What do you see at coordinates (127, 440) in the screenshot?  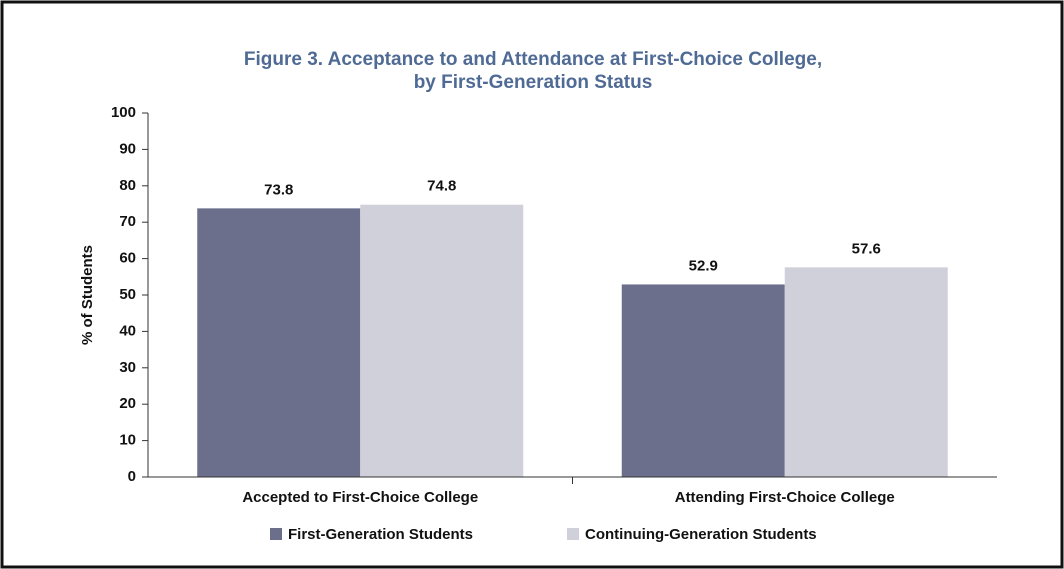 I see `y-tick-label: 10` at bounding box center [127, 440].